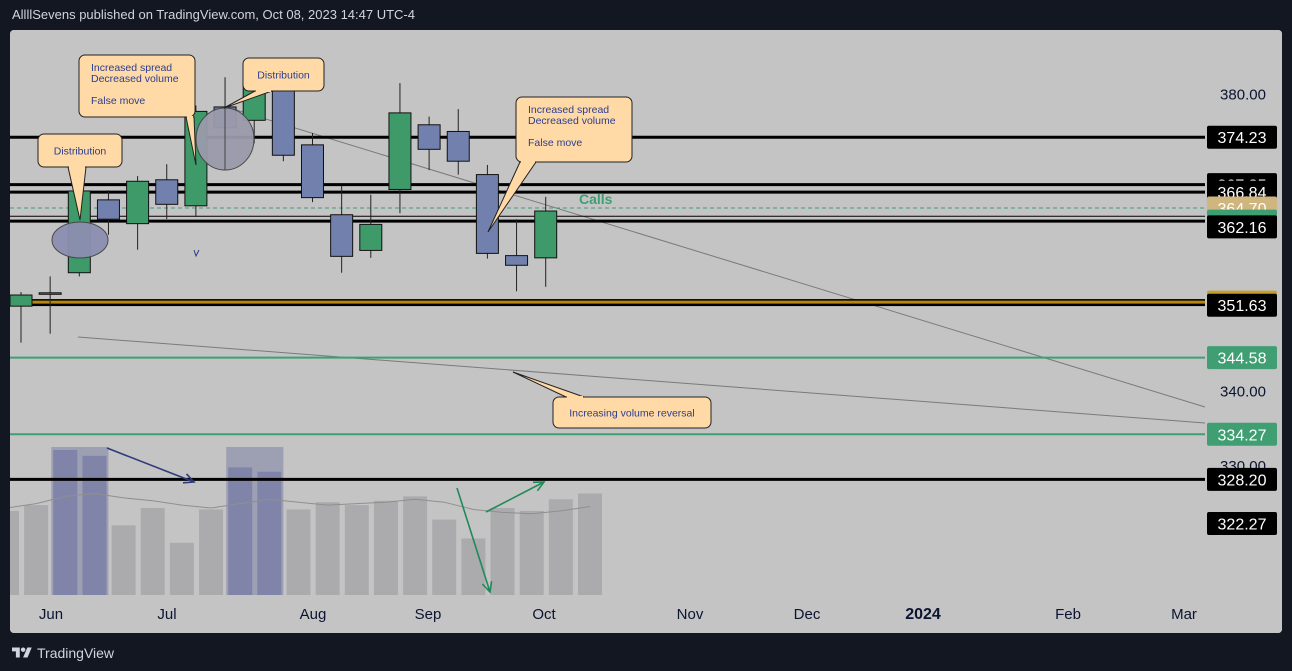 The height and width of the screenshot is (671, 1292). I want to click on volume-arrow-up-icon-head, so click(539, 486).